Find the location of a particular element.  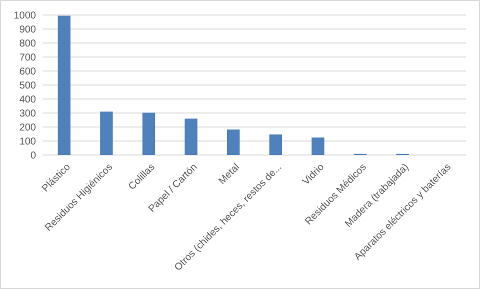

y-tick-label: 700 is located at coordinates (27, 58).